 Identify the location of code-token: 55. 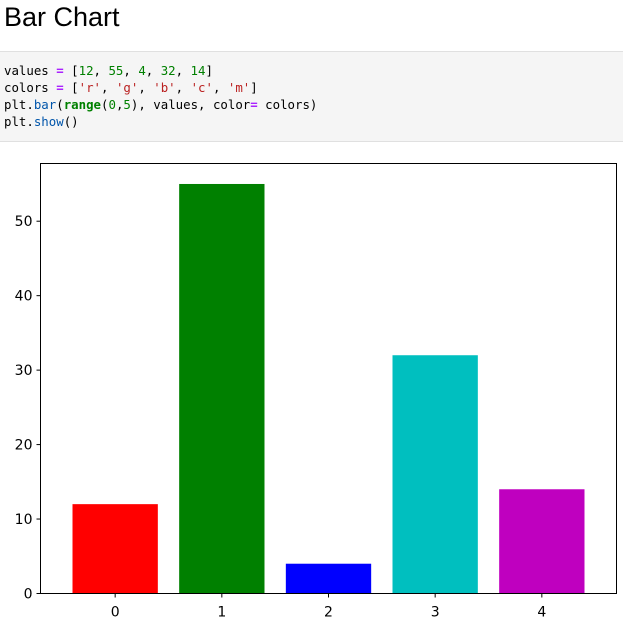
(116, 70).